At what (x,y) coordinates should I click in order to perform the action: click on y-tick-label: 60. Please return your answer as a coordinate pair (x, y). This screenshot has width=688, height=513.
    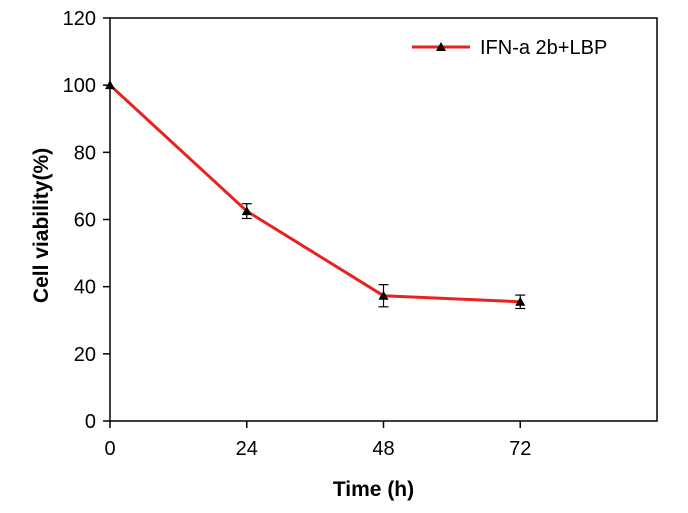
    Looking at the image, I should click on (85, 221).